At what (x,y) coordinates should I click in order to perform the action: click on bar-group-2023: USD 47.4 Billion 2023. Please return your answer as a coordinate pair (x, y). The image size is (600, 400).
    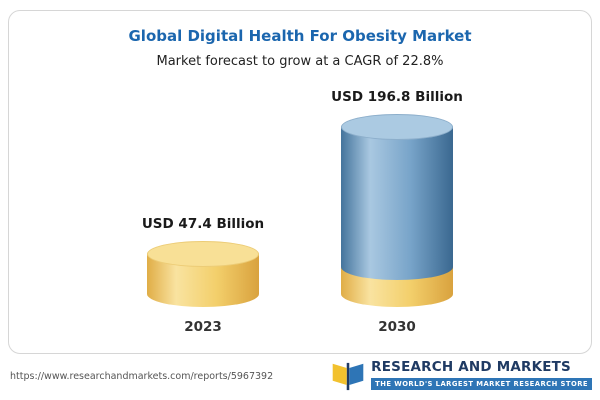
    Looking at the image, I should click on (203, 275).